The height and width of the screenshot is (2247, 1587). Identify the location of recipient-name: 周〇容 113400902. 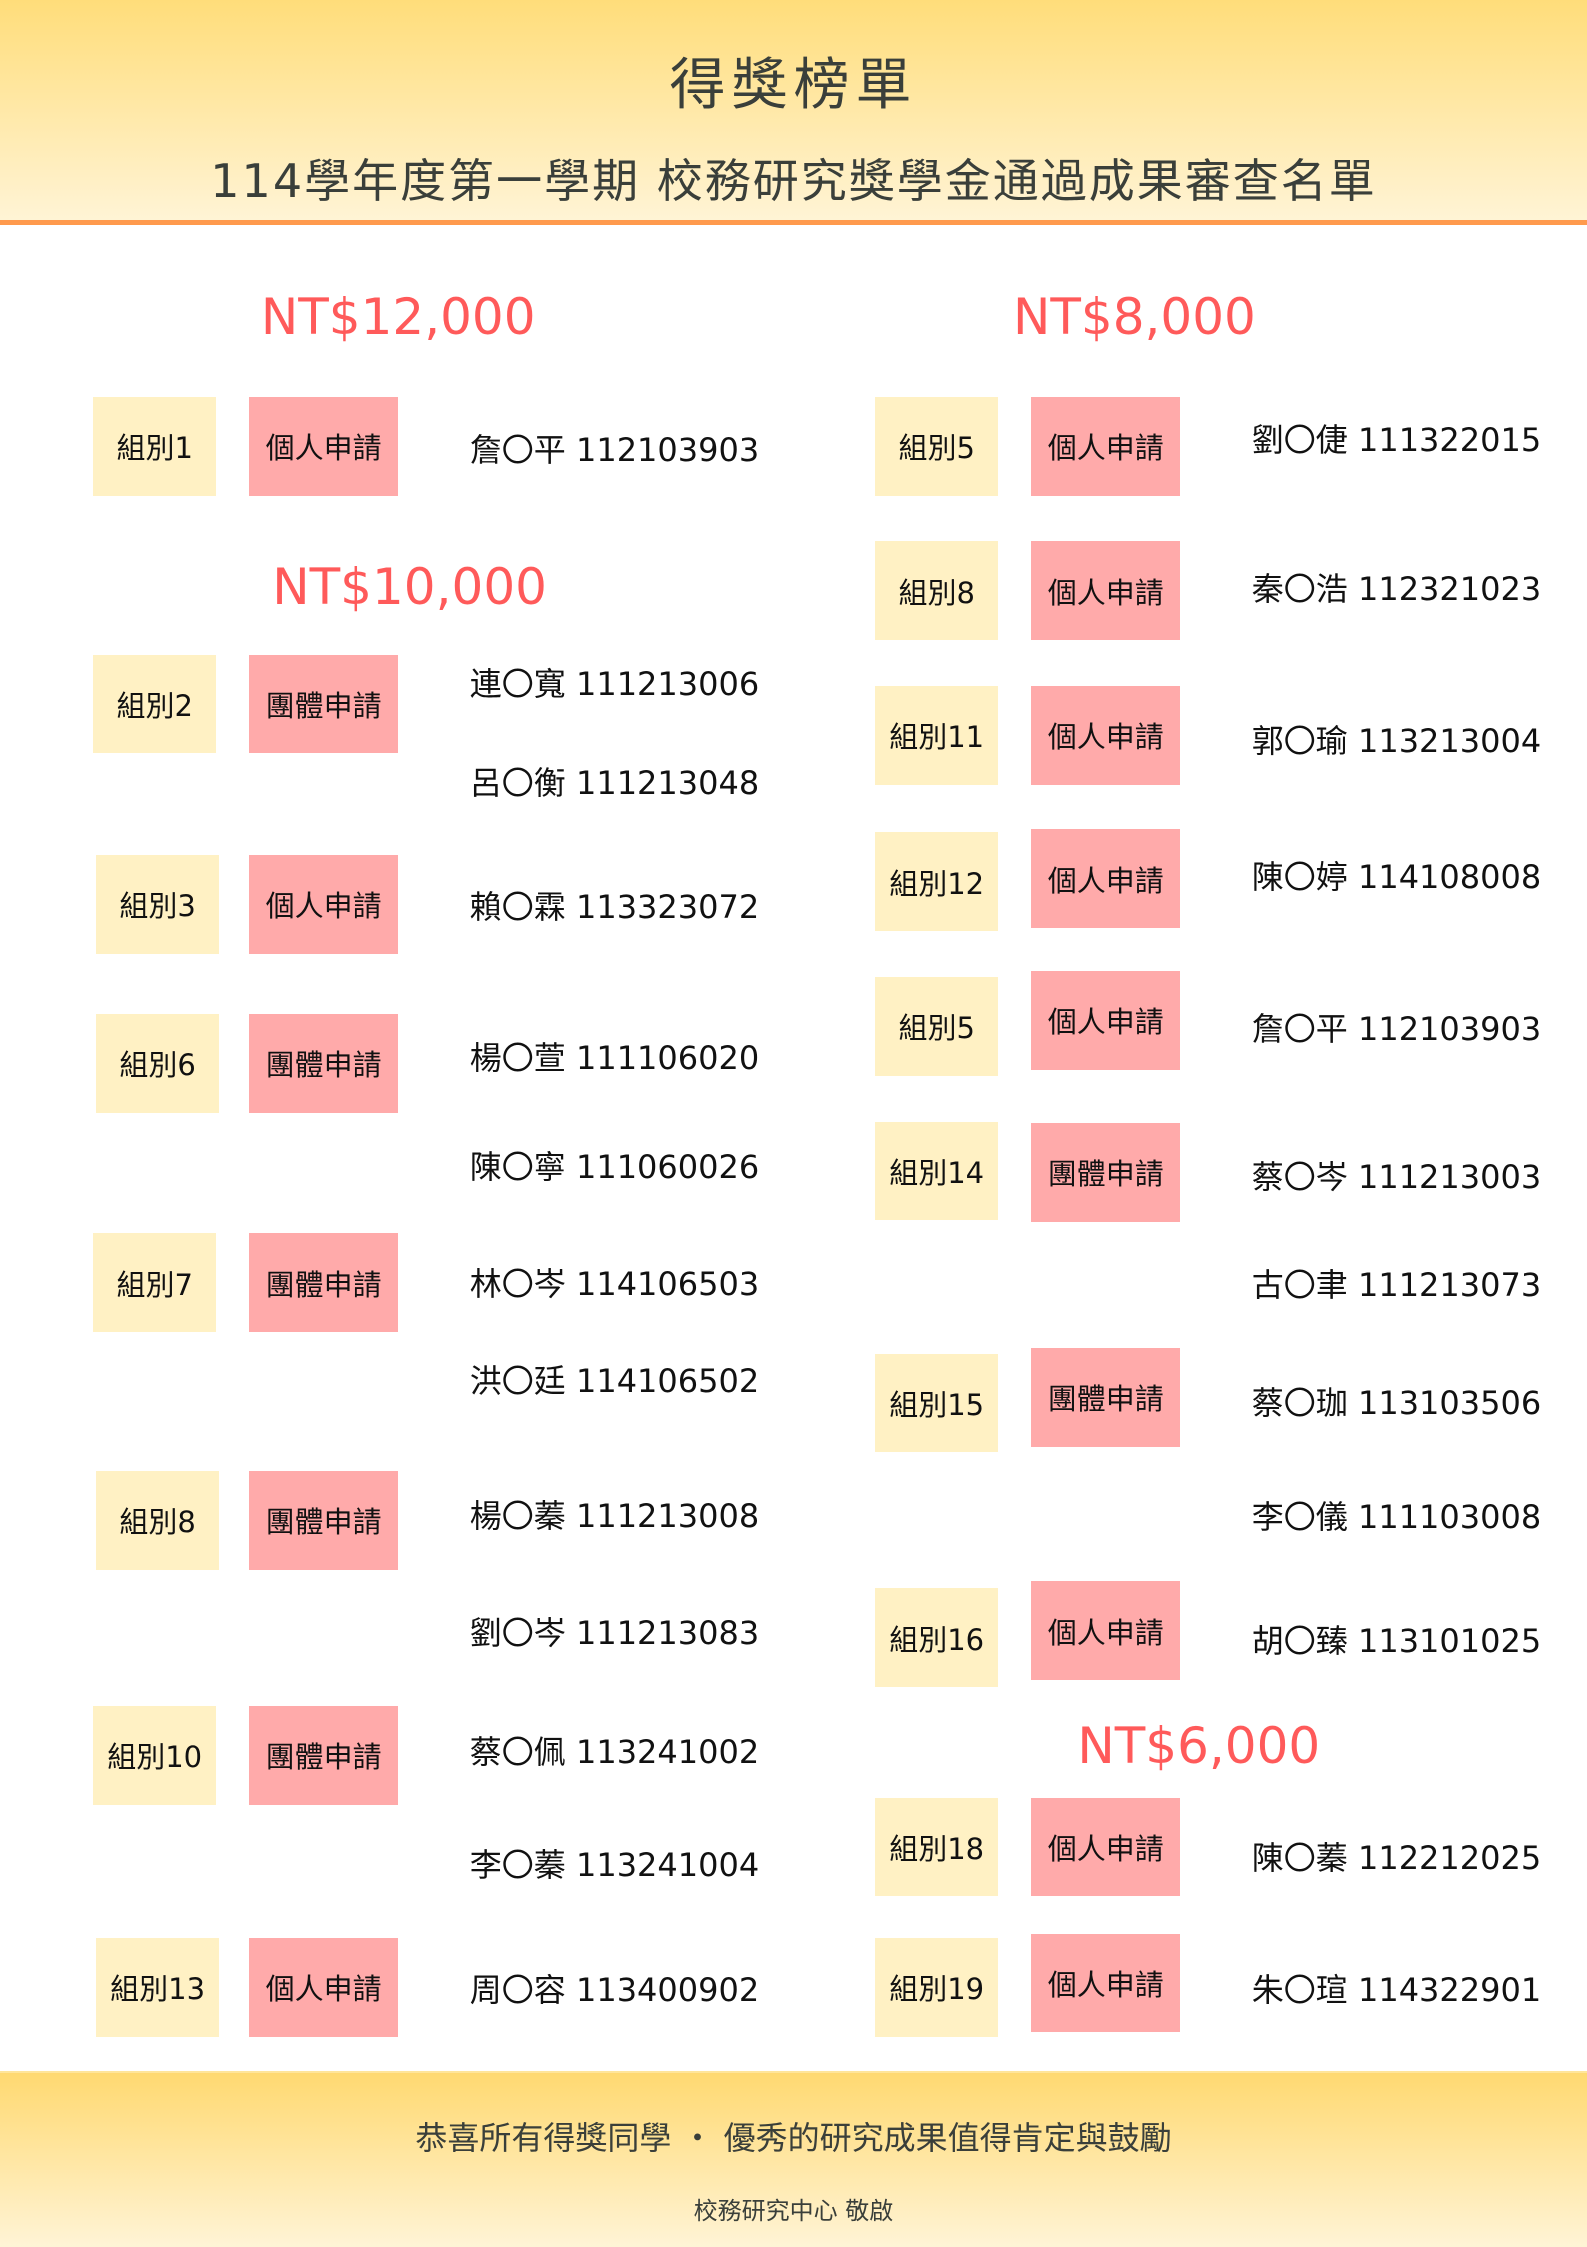
(614, 1990).